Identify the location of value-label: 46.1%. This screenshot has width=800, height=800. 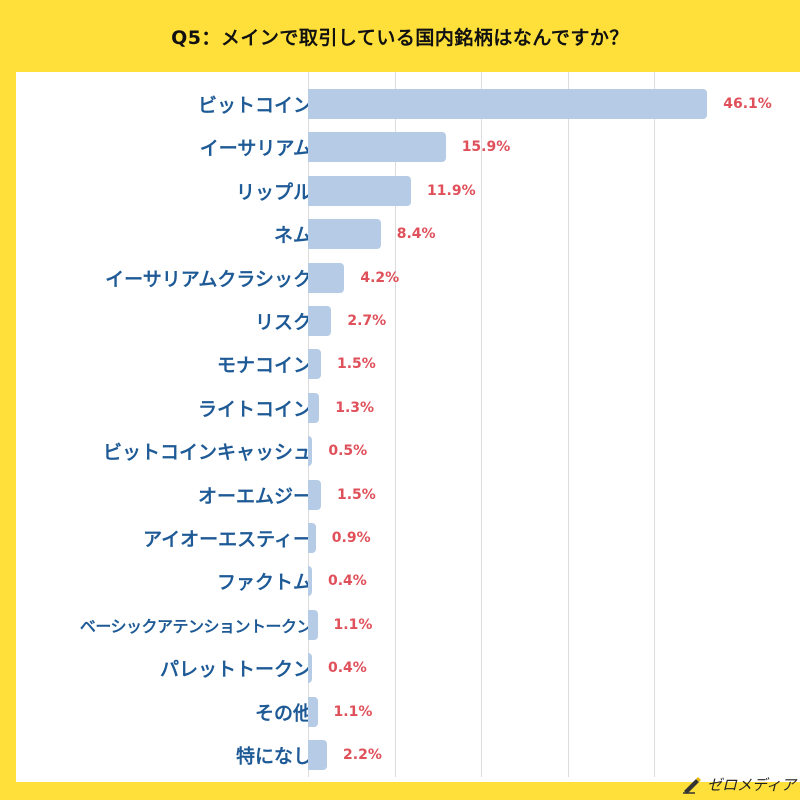
(747, 104).